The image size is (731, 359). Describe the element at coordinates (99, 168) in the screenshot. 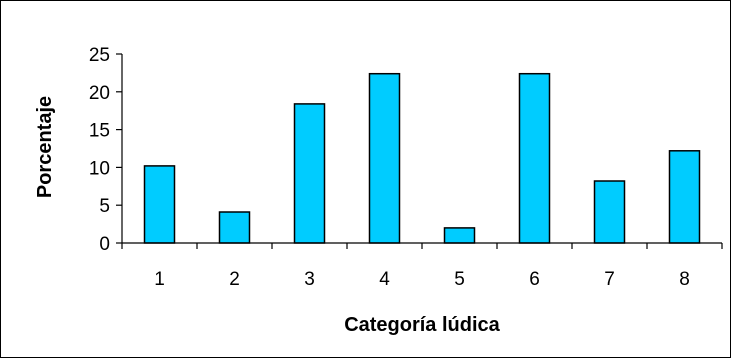

I see `y-tick-label-10: 10` at that location.